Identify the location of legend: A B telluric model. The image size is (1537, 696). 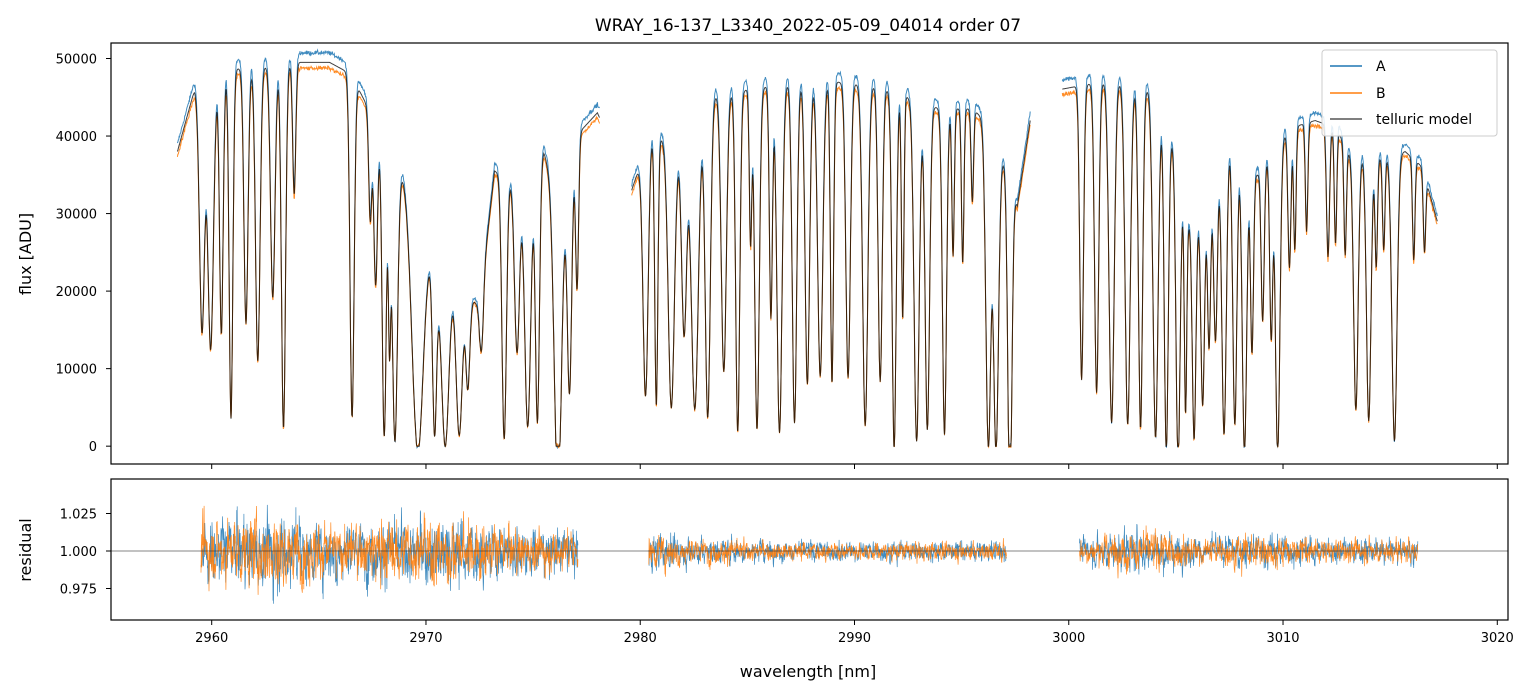
(1409, 93).